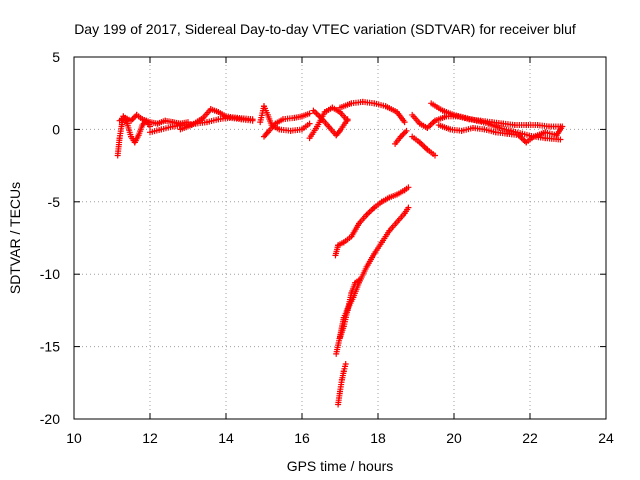 This screenshot has height=480, width=640. Describe the element at coordinates (216, 119) in the screenshot. I see `series-band-13-14.7b` at that location.